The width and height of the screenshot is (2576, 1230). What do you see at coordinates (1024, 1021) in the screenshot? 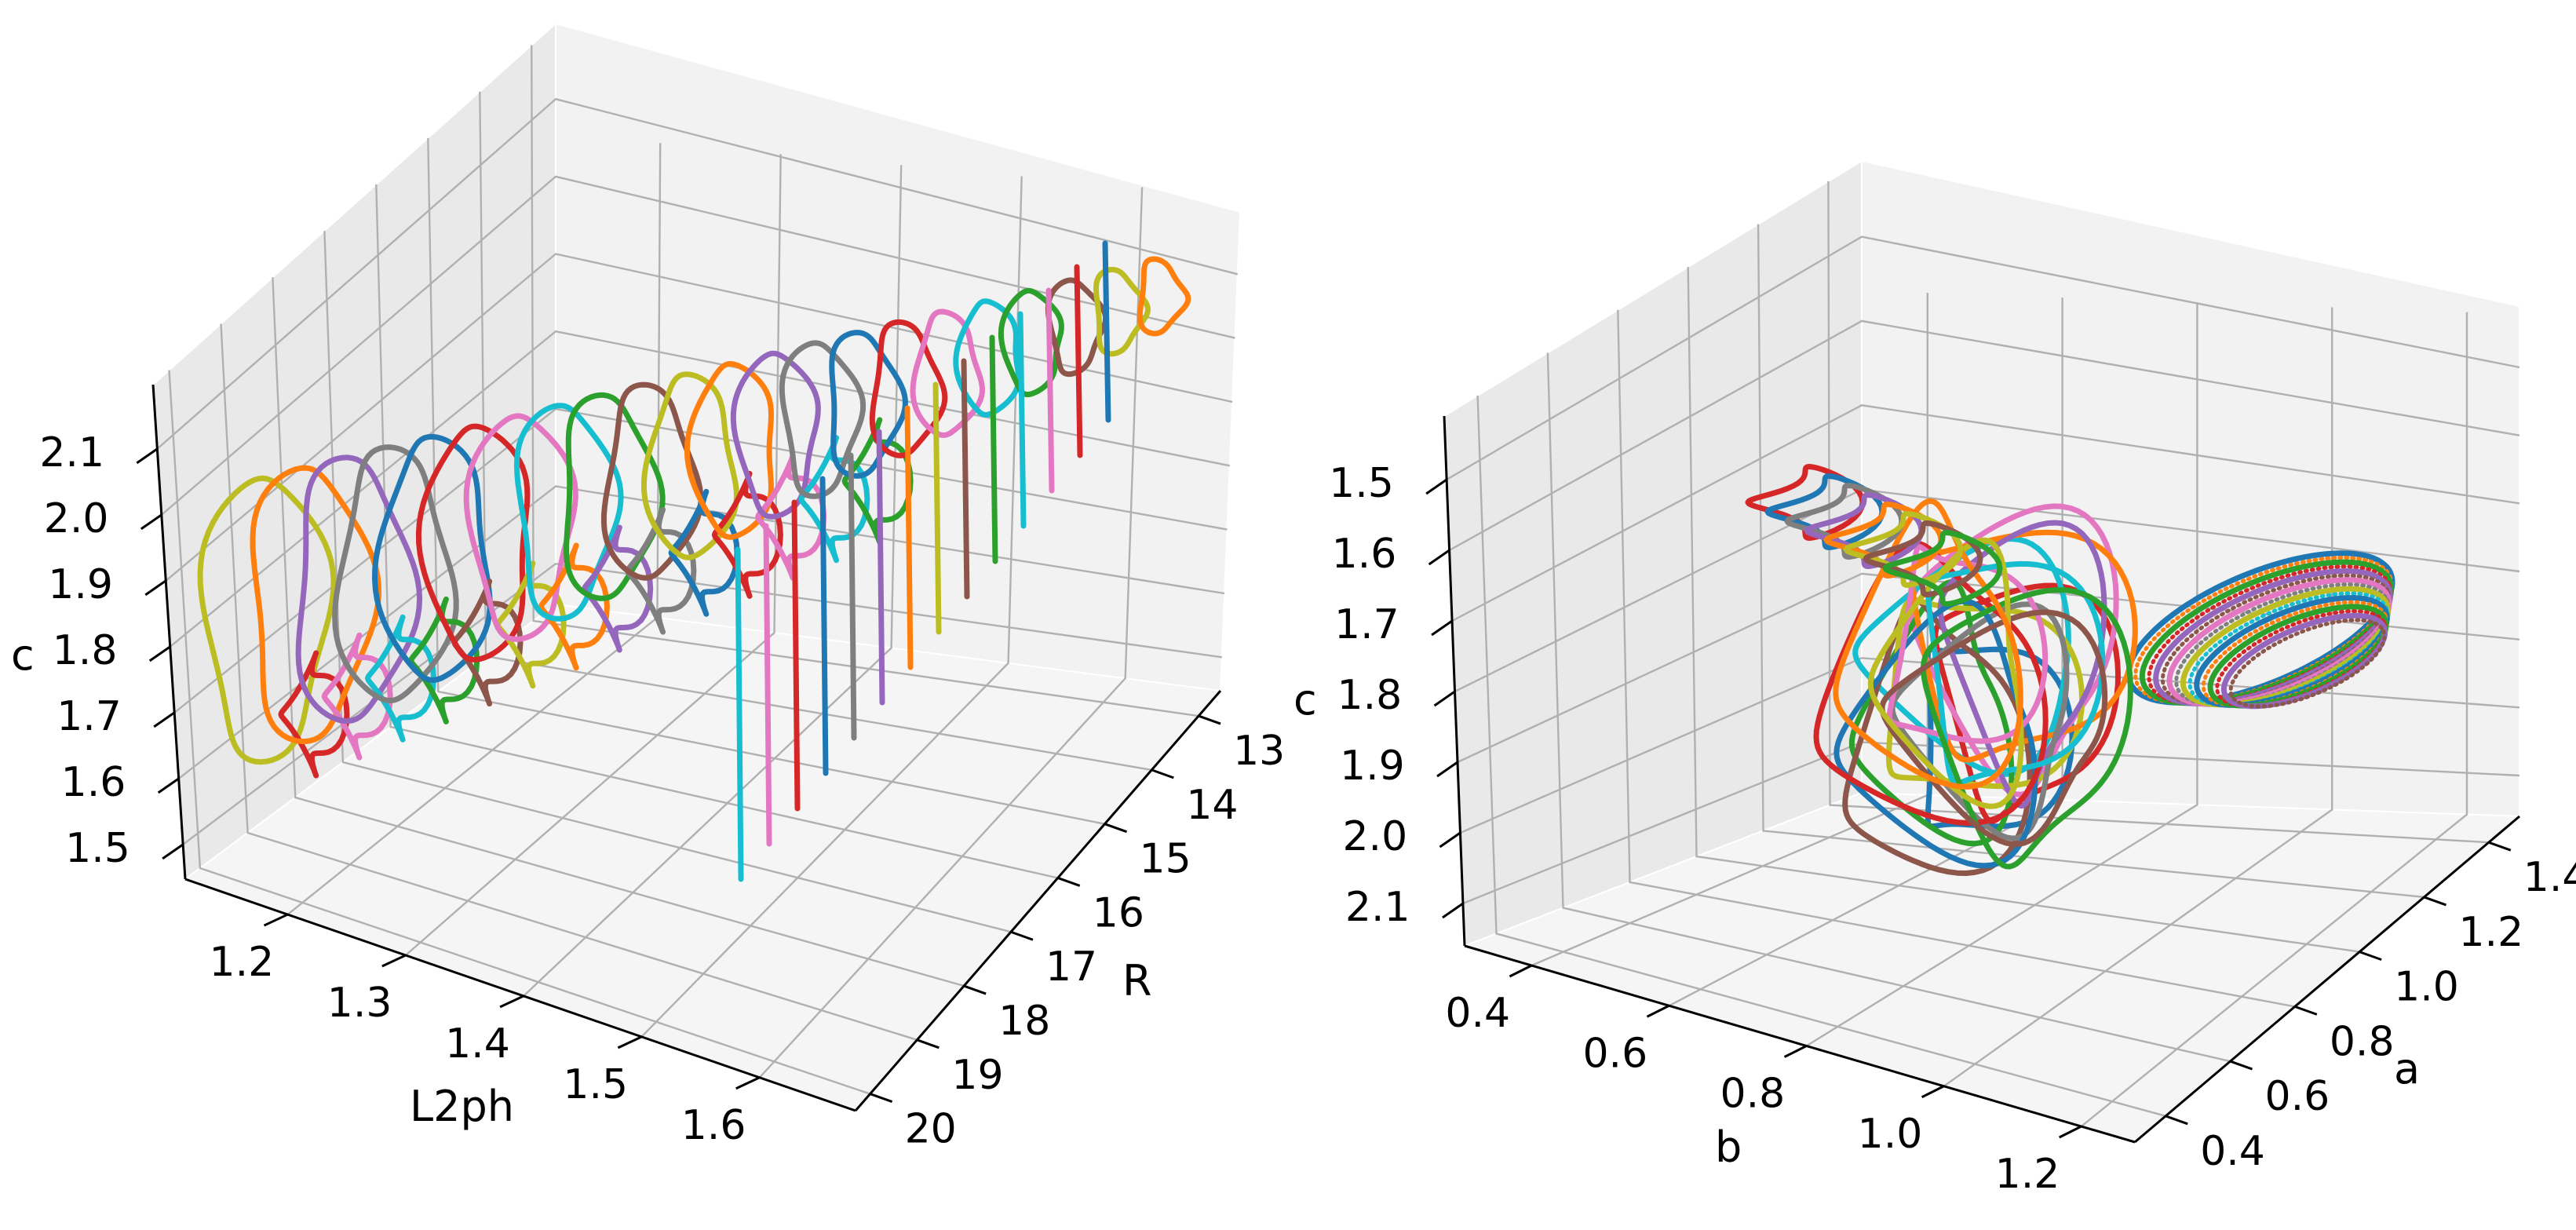
I see `left-ytick-label-5: 18` at bounding box center [1024, 1021].